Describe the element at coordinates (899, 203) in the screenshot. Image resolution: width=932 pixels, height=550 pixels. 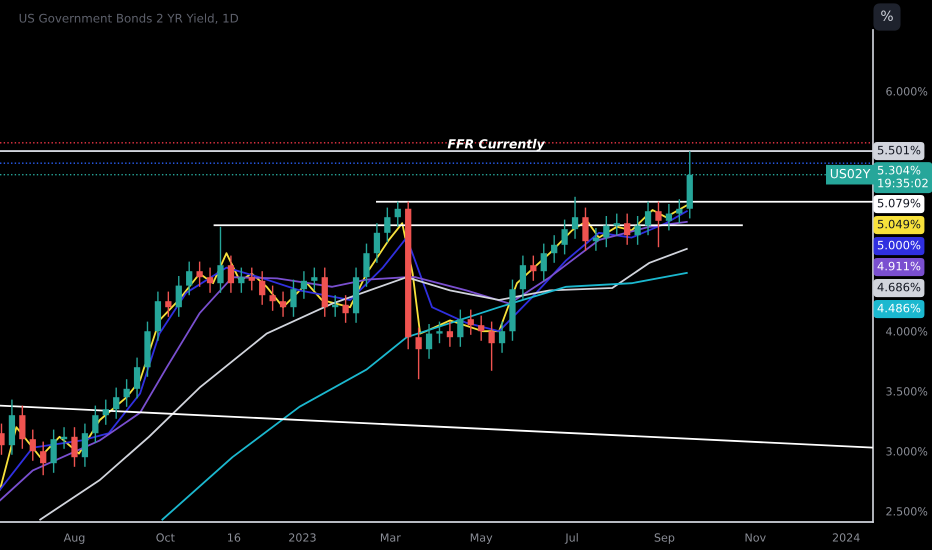
I see `text: 5.079%` at that location.